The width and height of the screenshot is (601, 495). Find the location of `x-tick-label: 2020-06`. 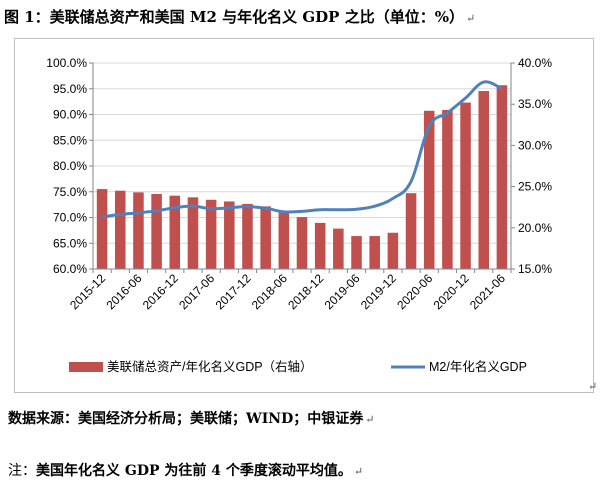

x-tick-label: 2020-06 is located at coordinates (414, 291).